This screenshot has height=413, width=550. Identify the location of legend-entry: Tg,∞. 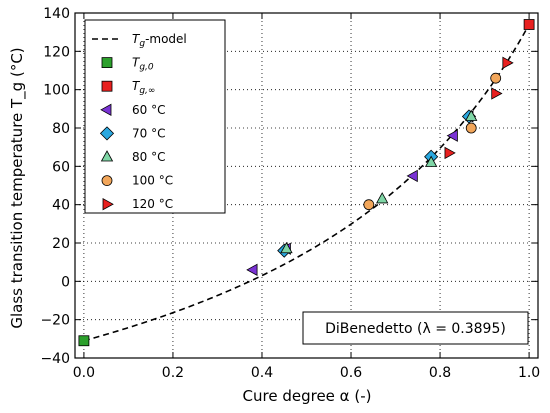
(128, 87).